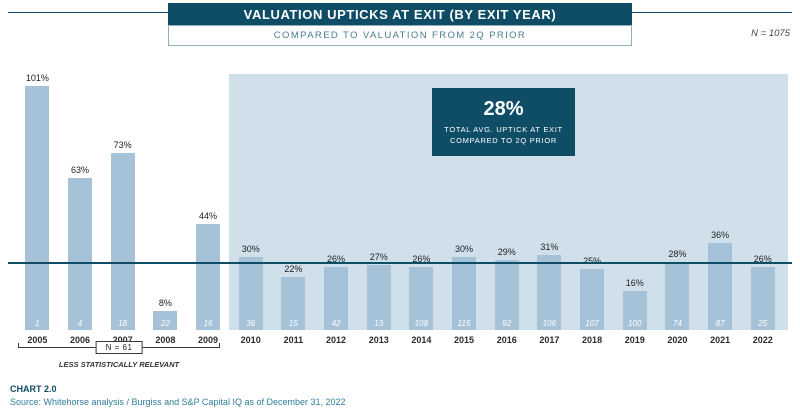 The height and width of the screenshot is (416, 800). I want to click on less-relevant-bracket: N = 61, so click(119, 347).